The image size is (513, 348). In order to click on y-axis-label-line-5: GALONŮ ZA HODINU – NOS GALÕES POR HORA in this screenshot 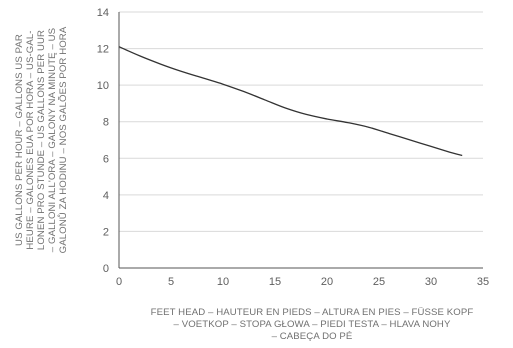, I will do `click(63, 139)`.